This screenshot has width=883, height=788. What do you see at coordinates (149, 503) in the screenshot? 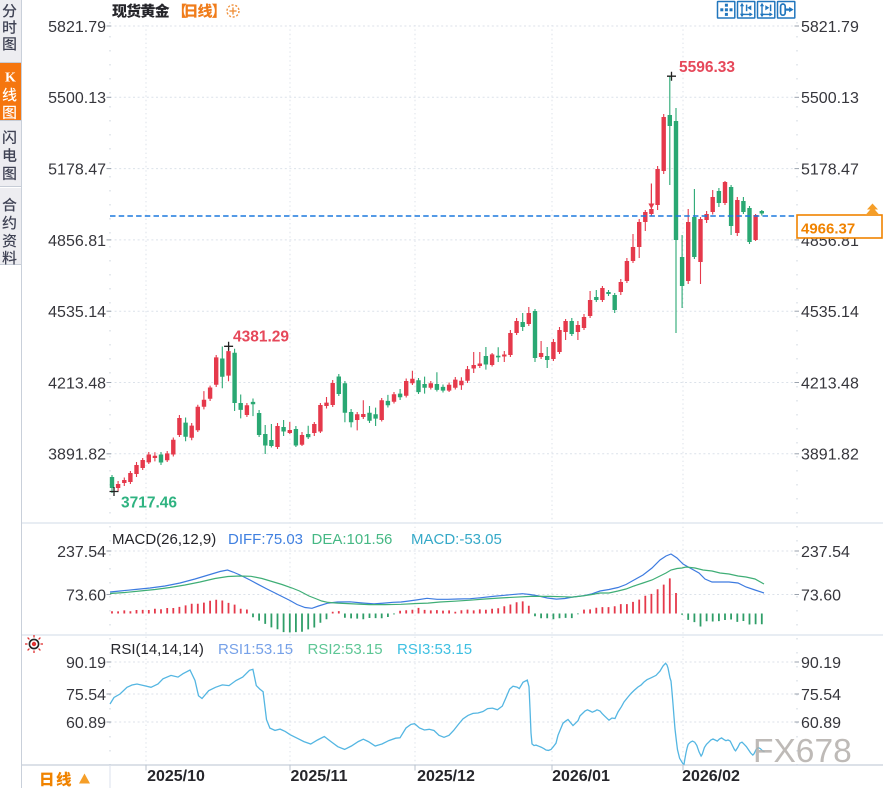
I see `svg-text: 3717.46` at bounding box center [149, 503].